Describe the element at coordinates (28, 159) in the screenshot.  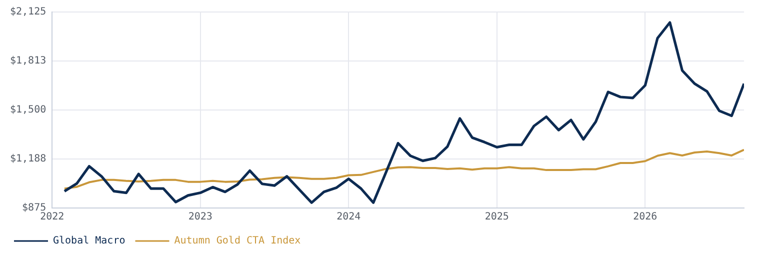
I see `y-tick-label: $1,188` at that location.